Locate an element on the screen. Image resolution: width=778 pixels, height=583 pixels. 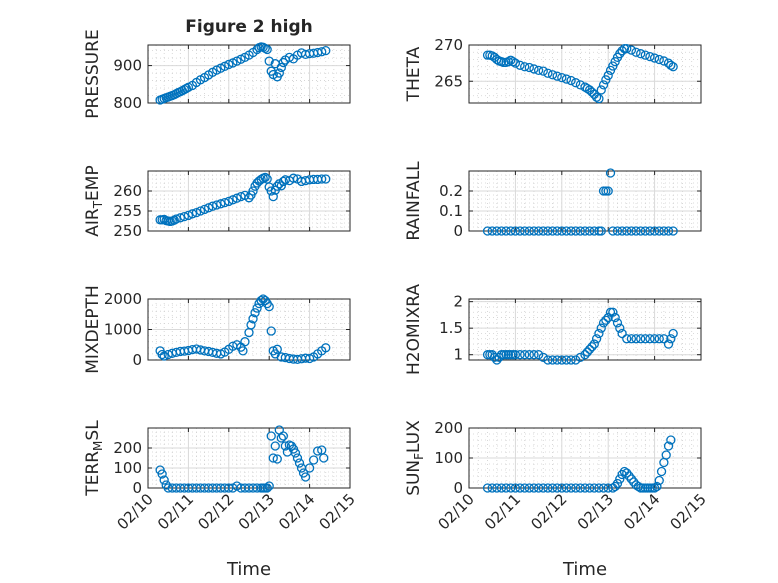
subplot-1: 800 900 PRESSURE Figure 2 high is located at coordinates (217, 68).